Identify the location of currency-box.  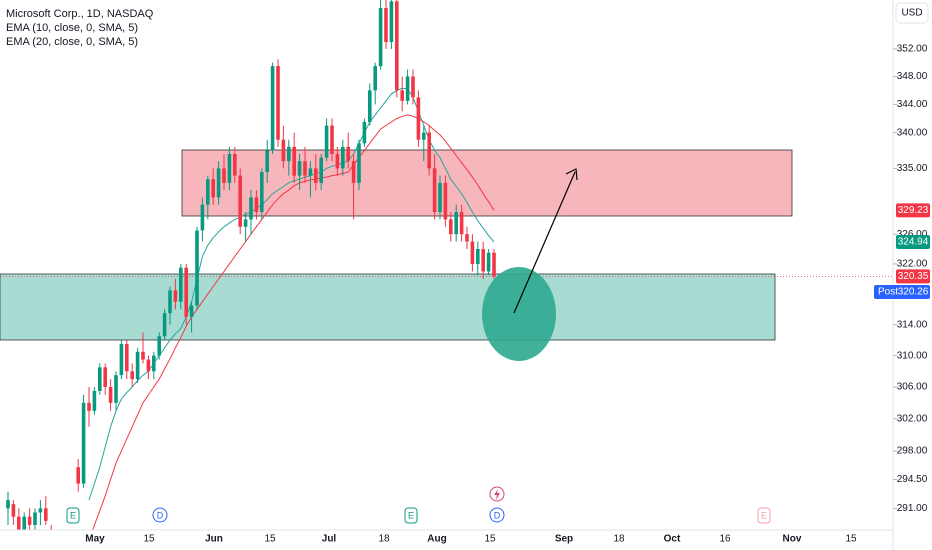
(912, 13).